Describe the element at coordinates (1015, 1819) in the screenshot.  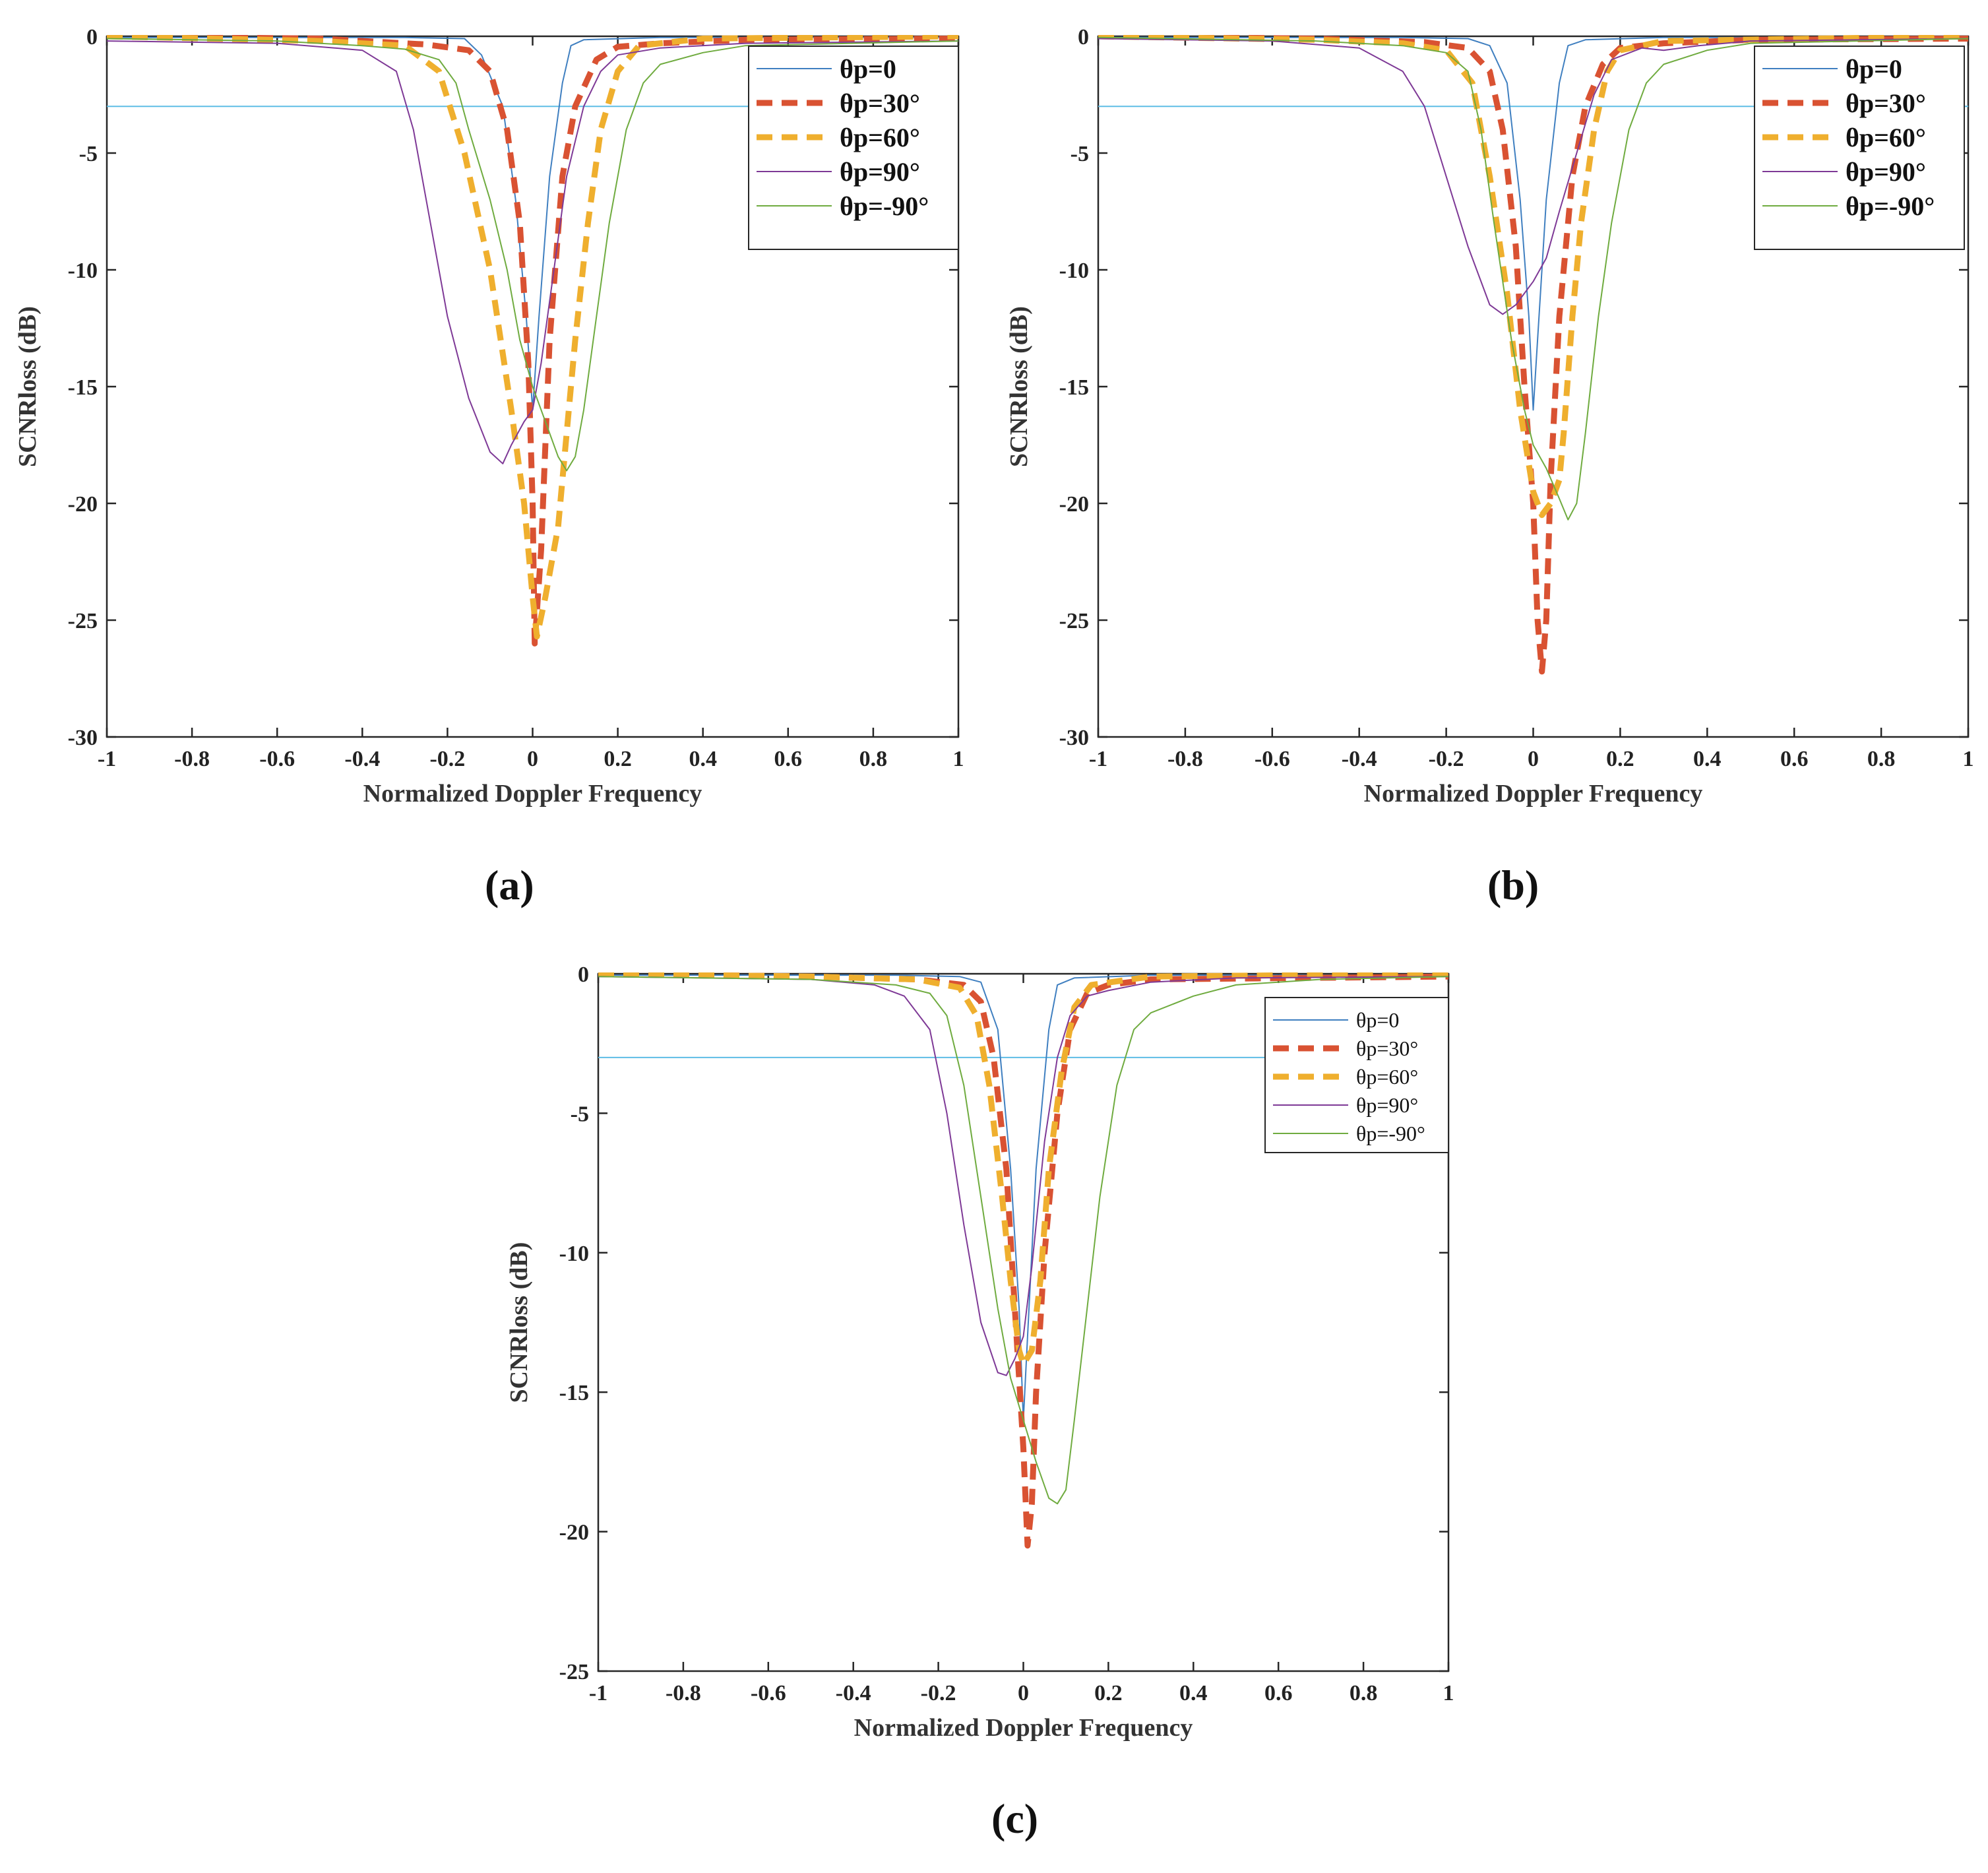
I see `panel-caption-c: (c)` at that location.